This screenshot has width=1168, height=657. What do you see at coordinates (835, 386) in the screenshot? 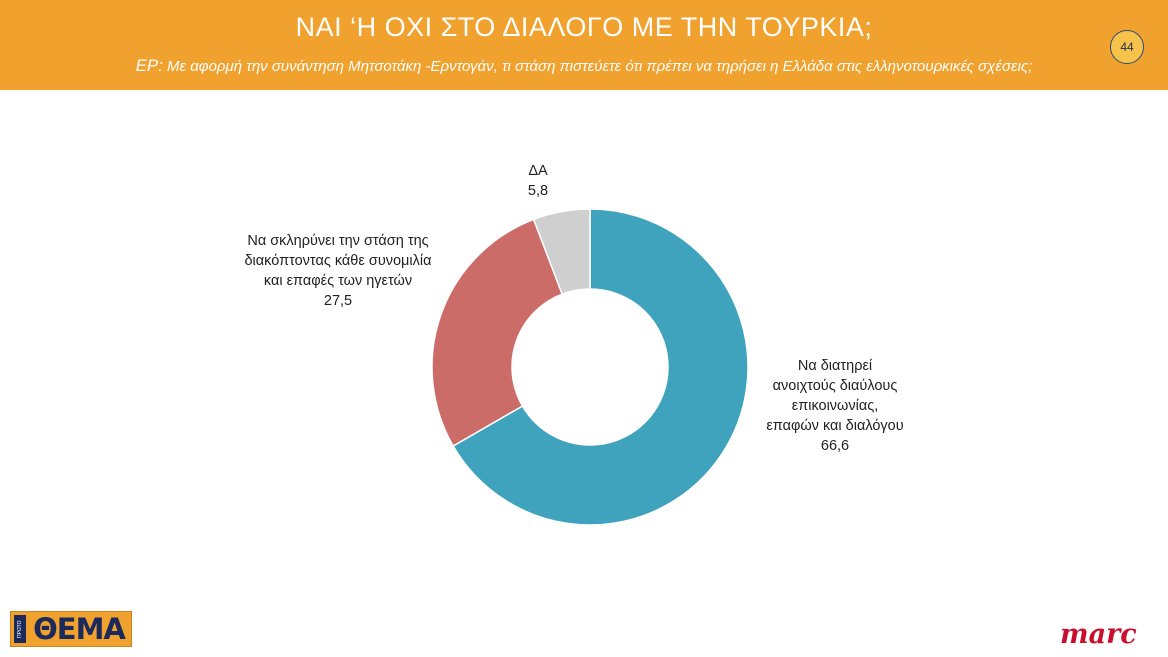
I see `label-dialogue-line-2: ανοιχτούς διαύλους` at bounding box center [835, 386].